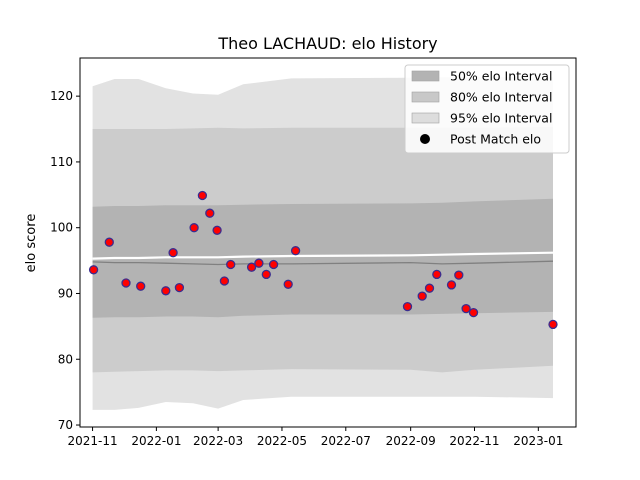 This screenshot has height=480, width=640. I want to click on x-tick-label: 2022-09, so click(411, 441).